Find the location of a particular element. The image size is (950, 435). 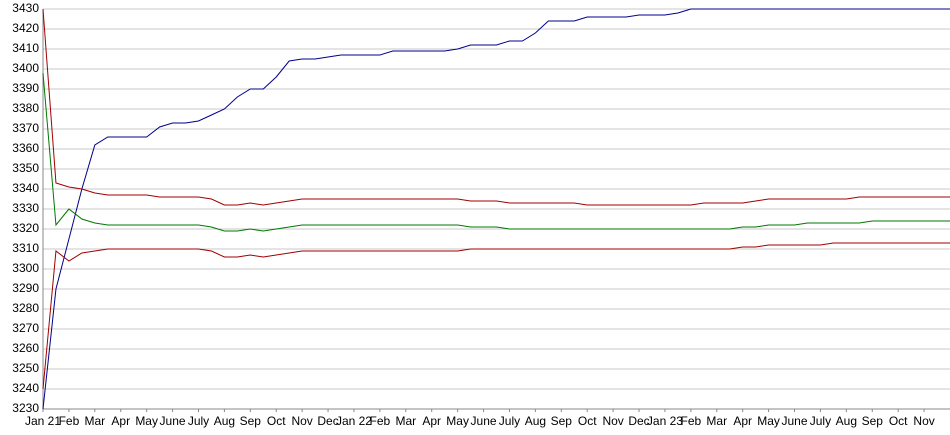

y-tick-label: 3360 is located at coordinates (25, 148).